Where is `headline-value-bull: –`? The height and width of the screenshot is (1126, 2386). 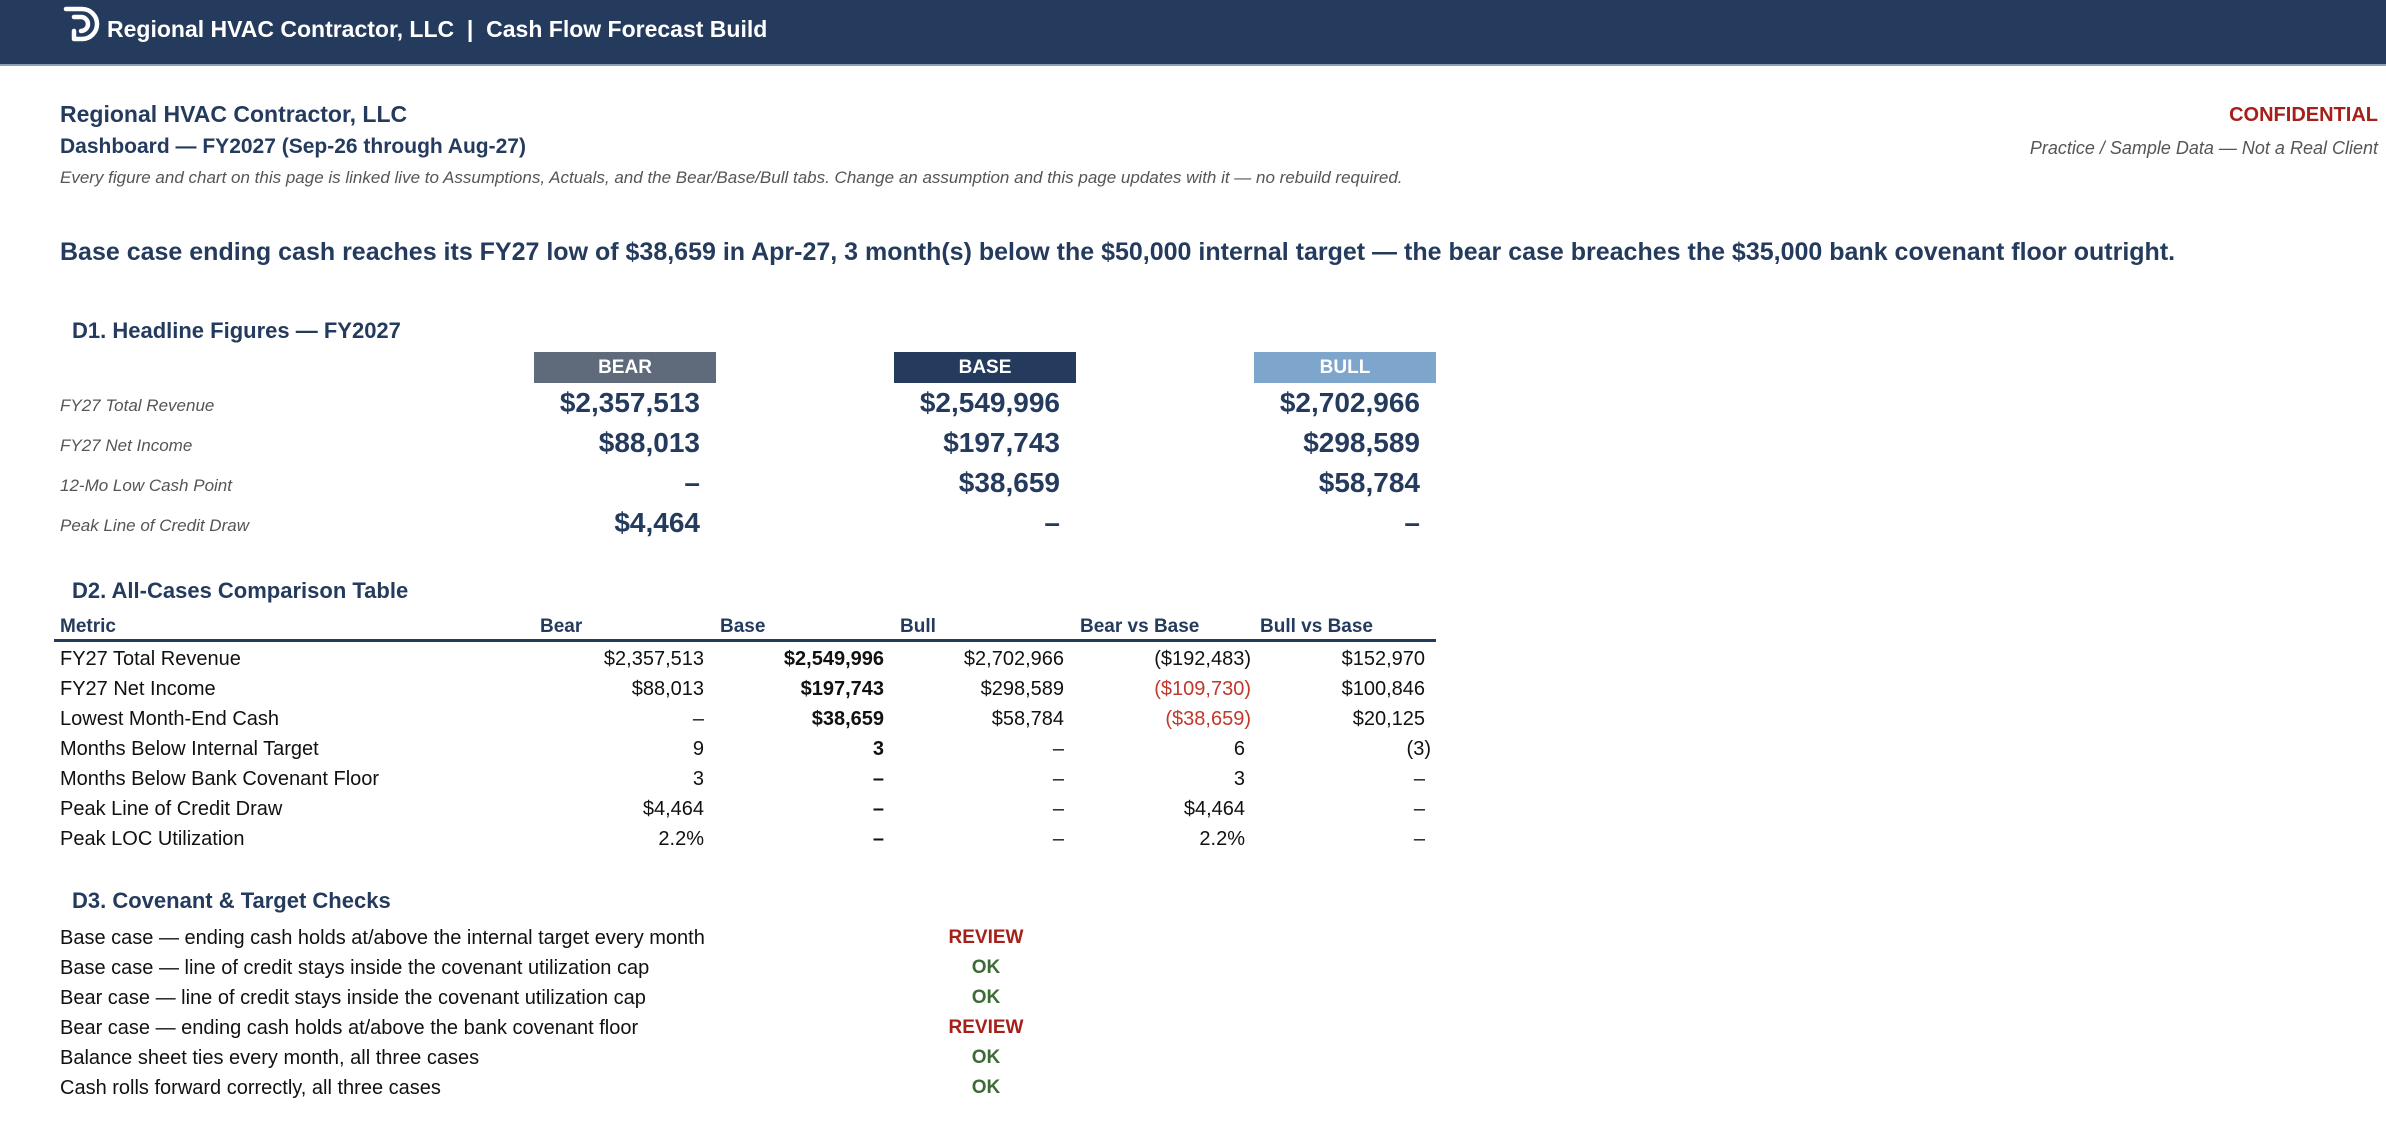
headline-value-bull: – is located at coordinates (1412, 522).